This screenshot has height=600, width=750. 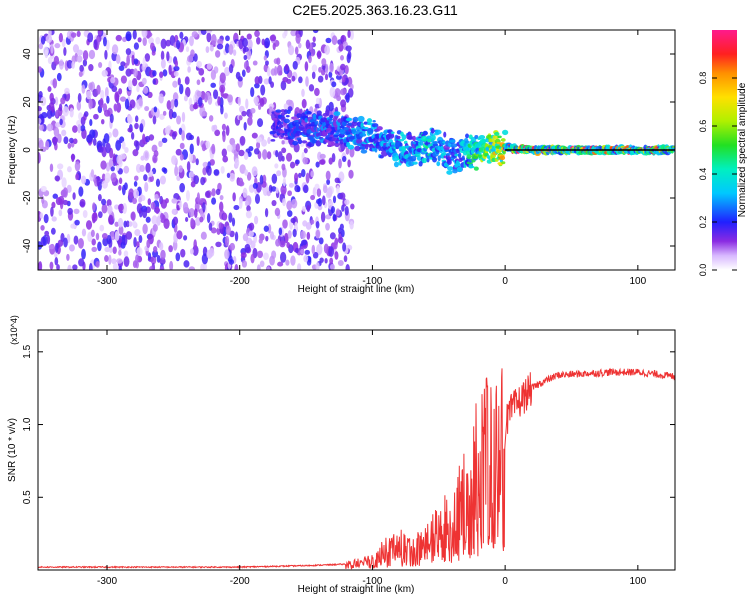 I want to click on snr-x-tick-label: 100, so click(x=637, y=581).